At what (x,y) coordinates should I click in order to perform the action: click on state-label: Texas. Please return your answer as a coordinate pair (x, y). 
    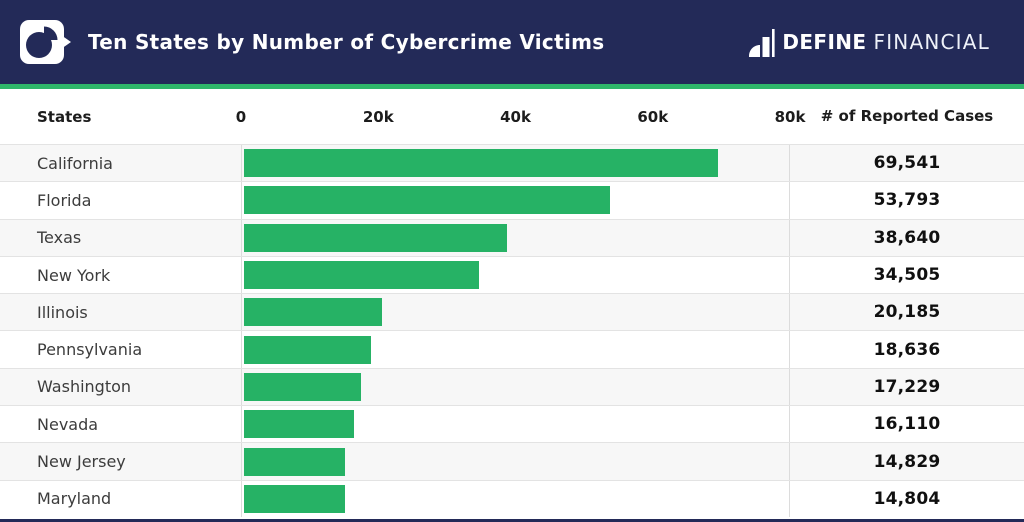
    Looking at the image, I should click on (59, 238).